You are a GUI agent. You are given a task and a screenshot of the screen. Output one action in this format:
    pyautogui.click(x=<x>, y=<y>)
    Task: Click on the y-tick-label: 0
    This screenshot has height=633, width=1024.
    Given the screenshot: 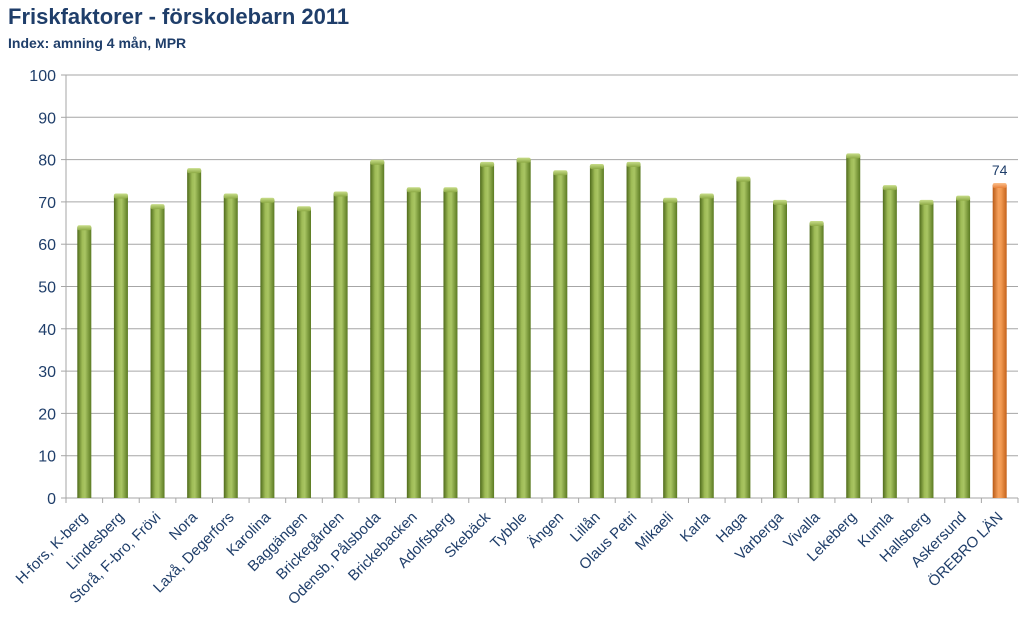 What is the action you would take?
    pyautogui.click(x=51, y=499)
    